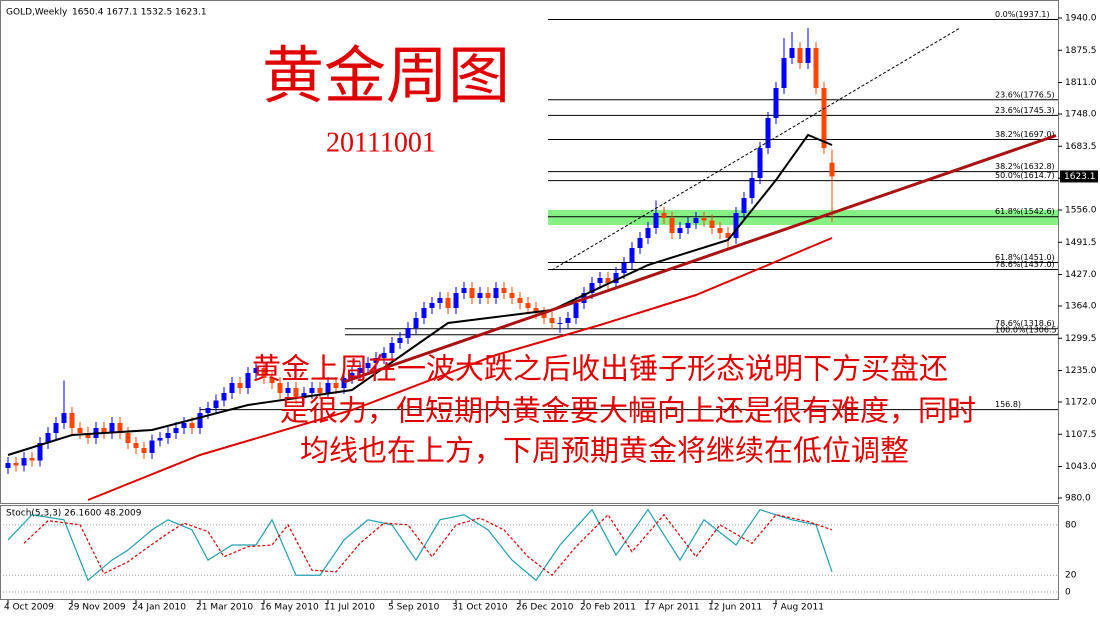 This screenshot has width=1100, height=618. I want to click on y-tick-label: 1811.0, so click(1081, 83).